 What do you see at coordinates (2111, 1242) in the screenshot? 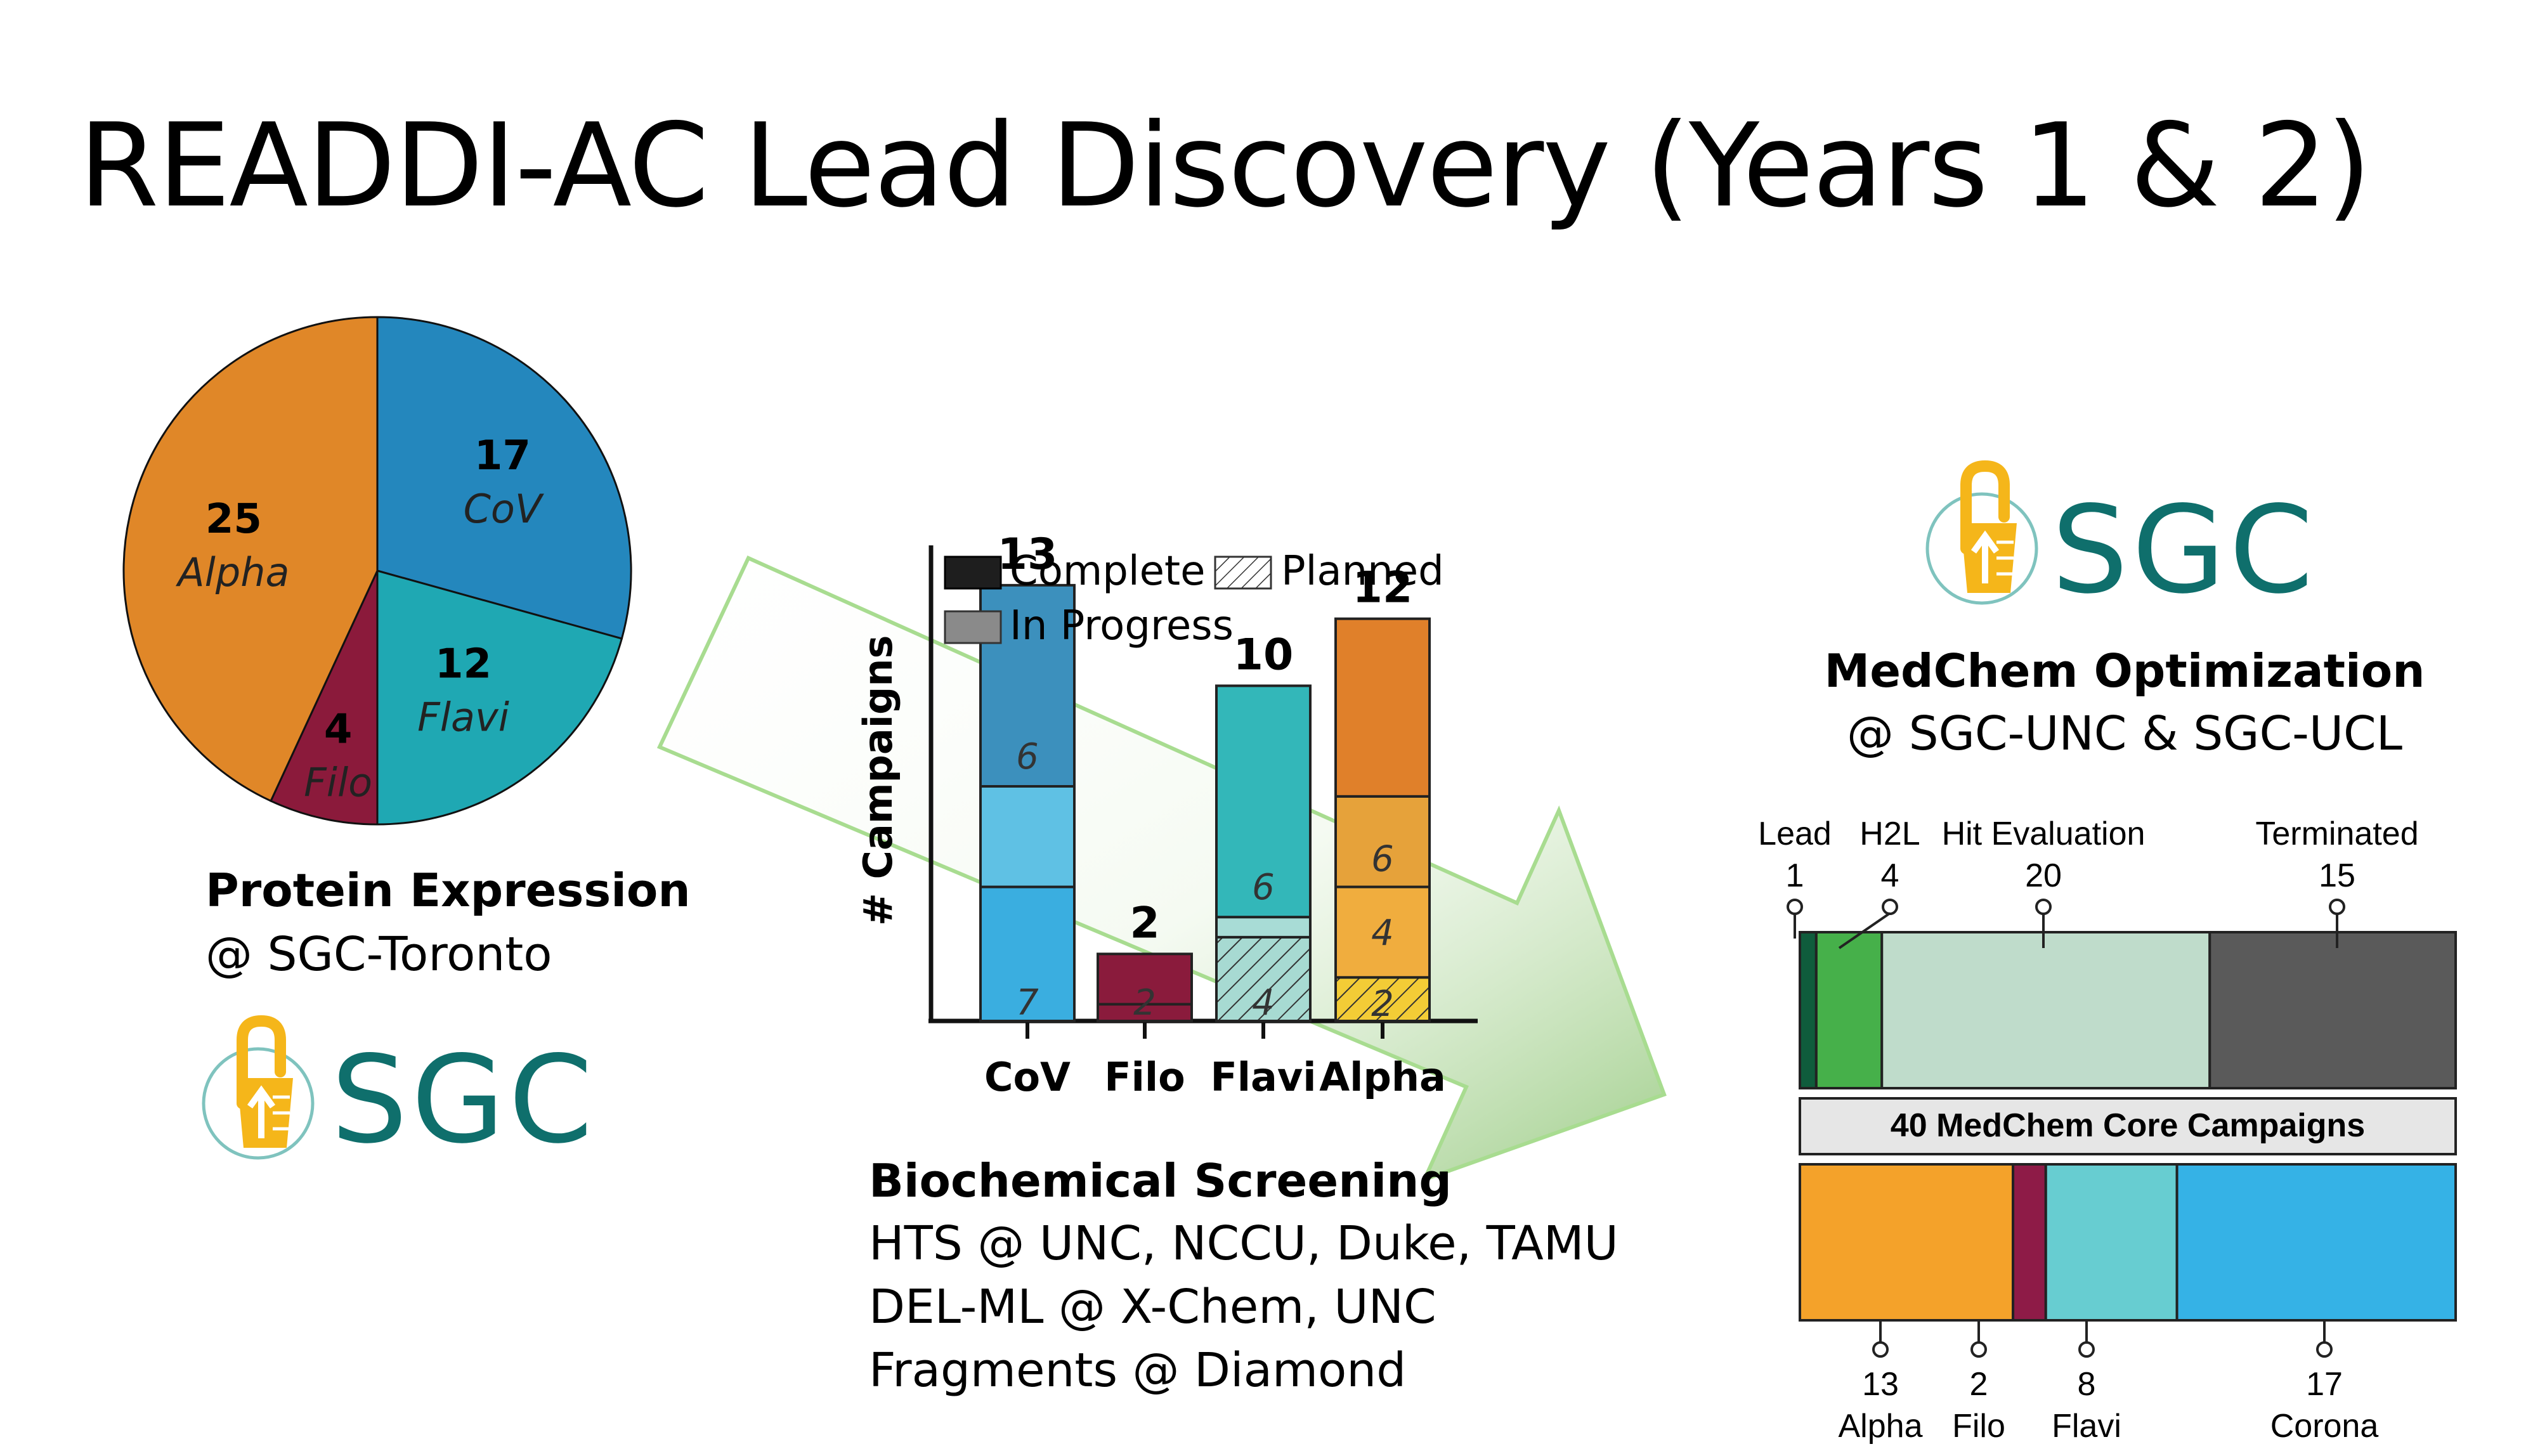
I see `family-bar-flavi` at bounding box center [2111, 1242].